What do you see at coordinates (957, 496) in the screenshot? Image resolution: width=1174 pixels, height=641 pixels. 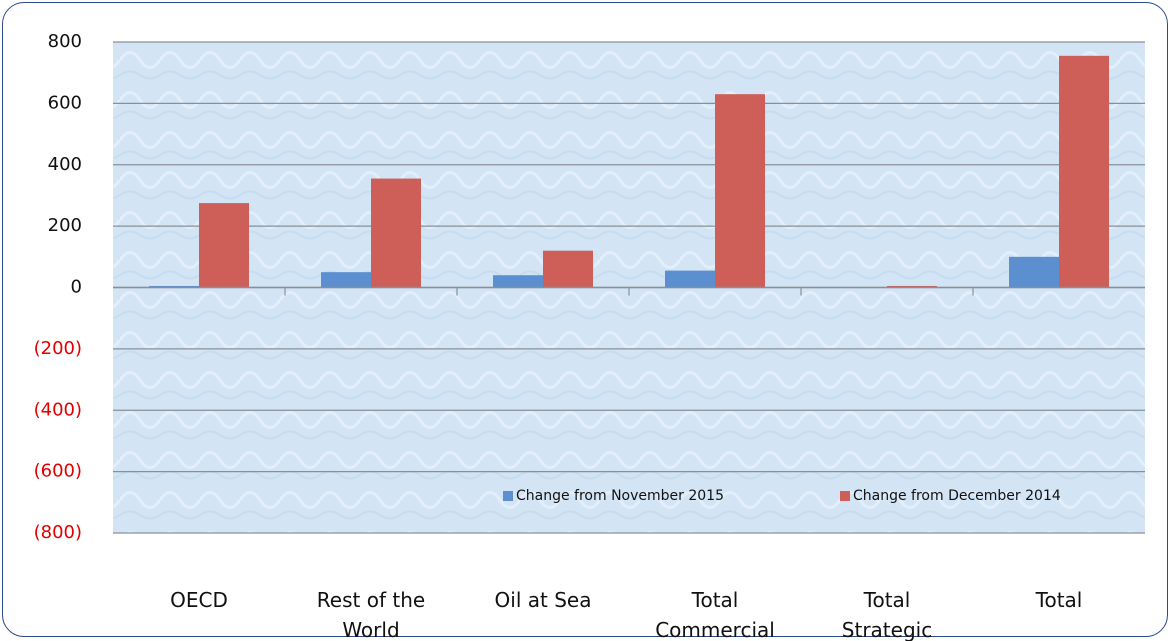 I see `legend-label: Change from December 2014` at bounding box center [957, 496].